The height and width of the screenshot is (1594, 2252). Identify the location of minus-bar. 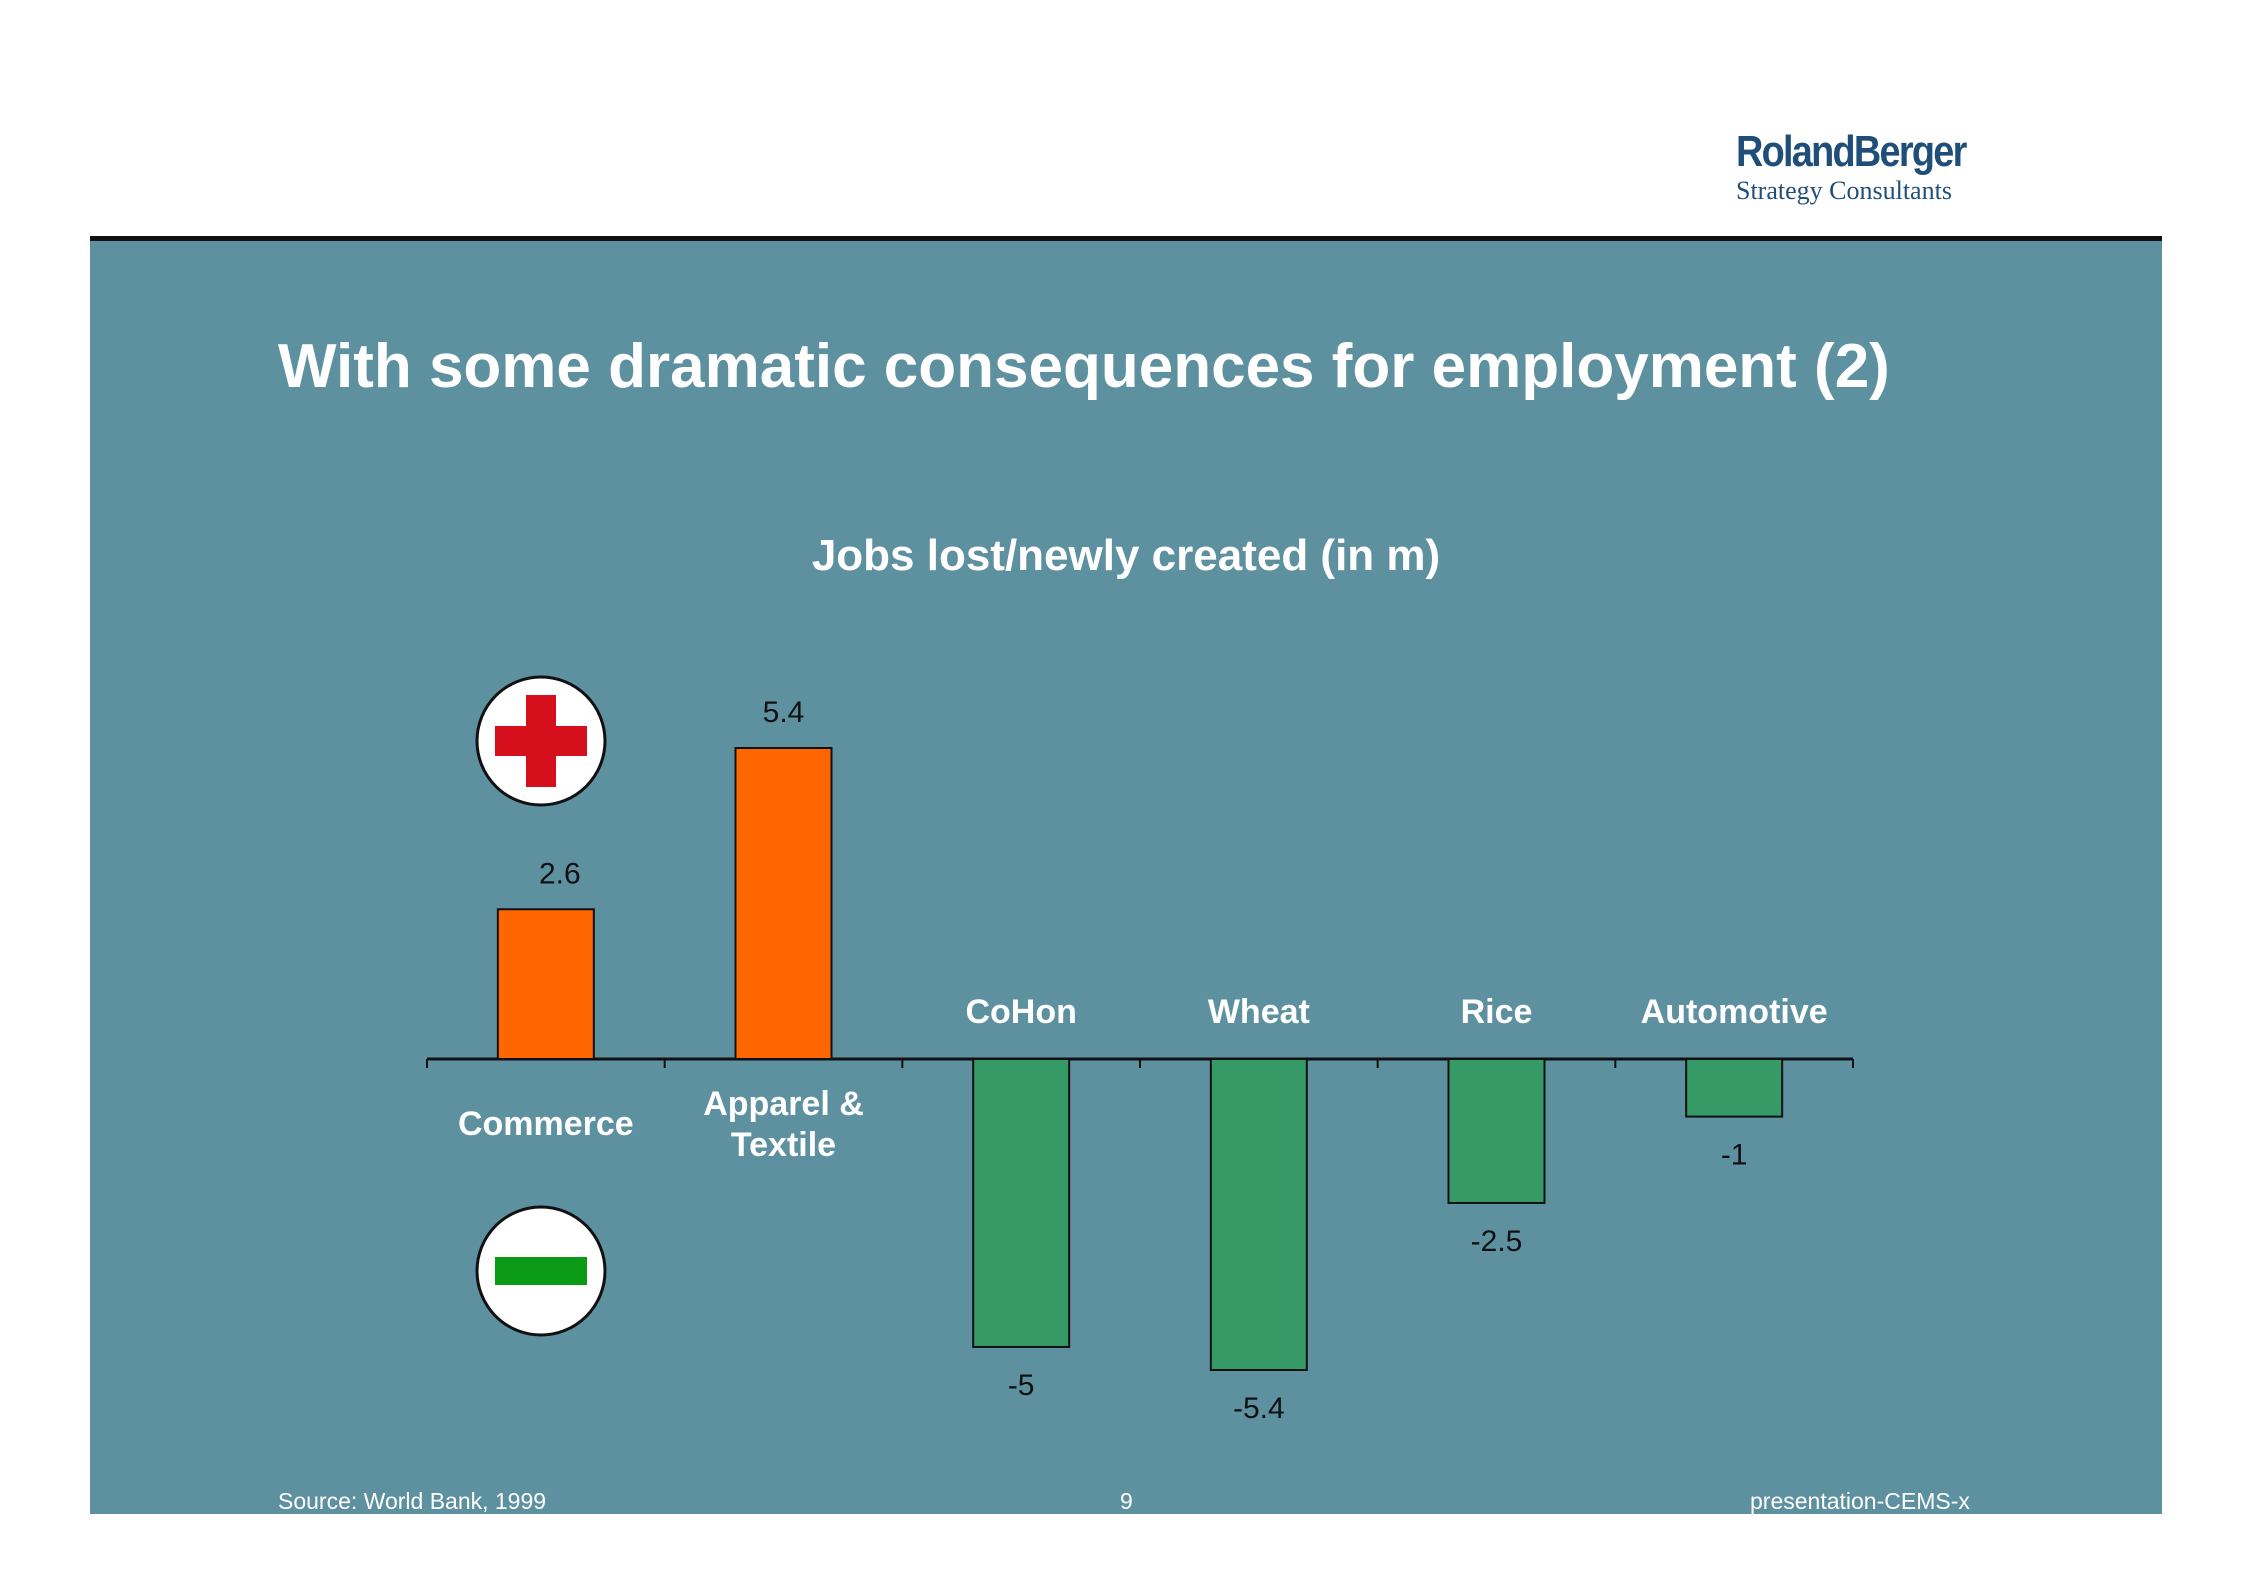
(541, 1271).